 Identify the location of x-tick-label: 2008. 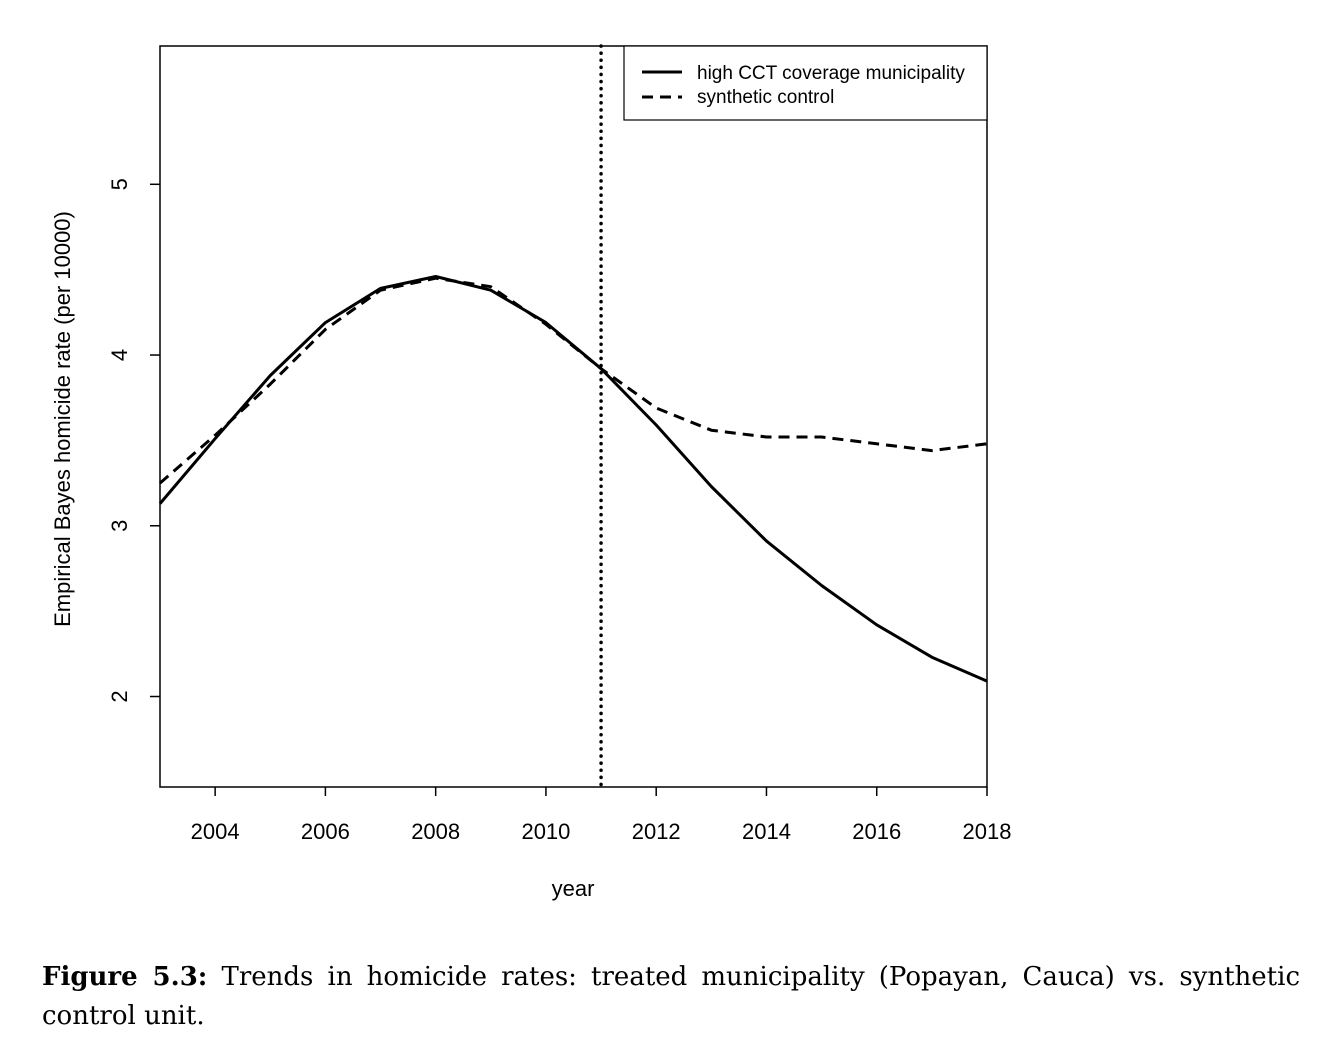
(435, 831).